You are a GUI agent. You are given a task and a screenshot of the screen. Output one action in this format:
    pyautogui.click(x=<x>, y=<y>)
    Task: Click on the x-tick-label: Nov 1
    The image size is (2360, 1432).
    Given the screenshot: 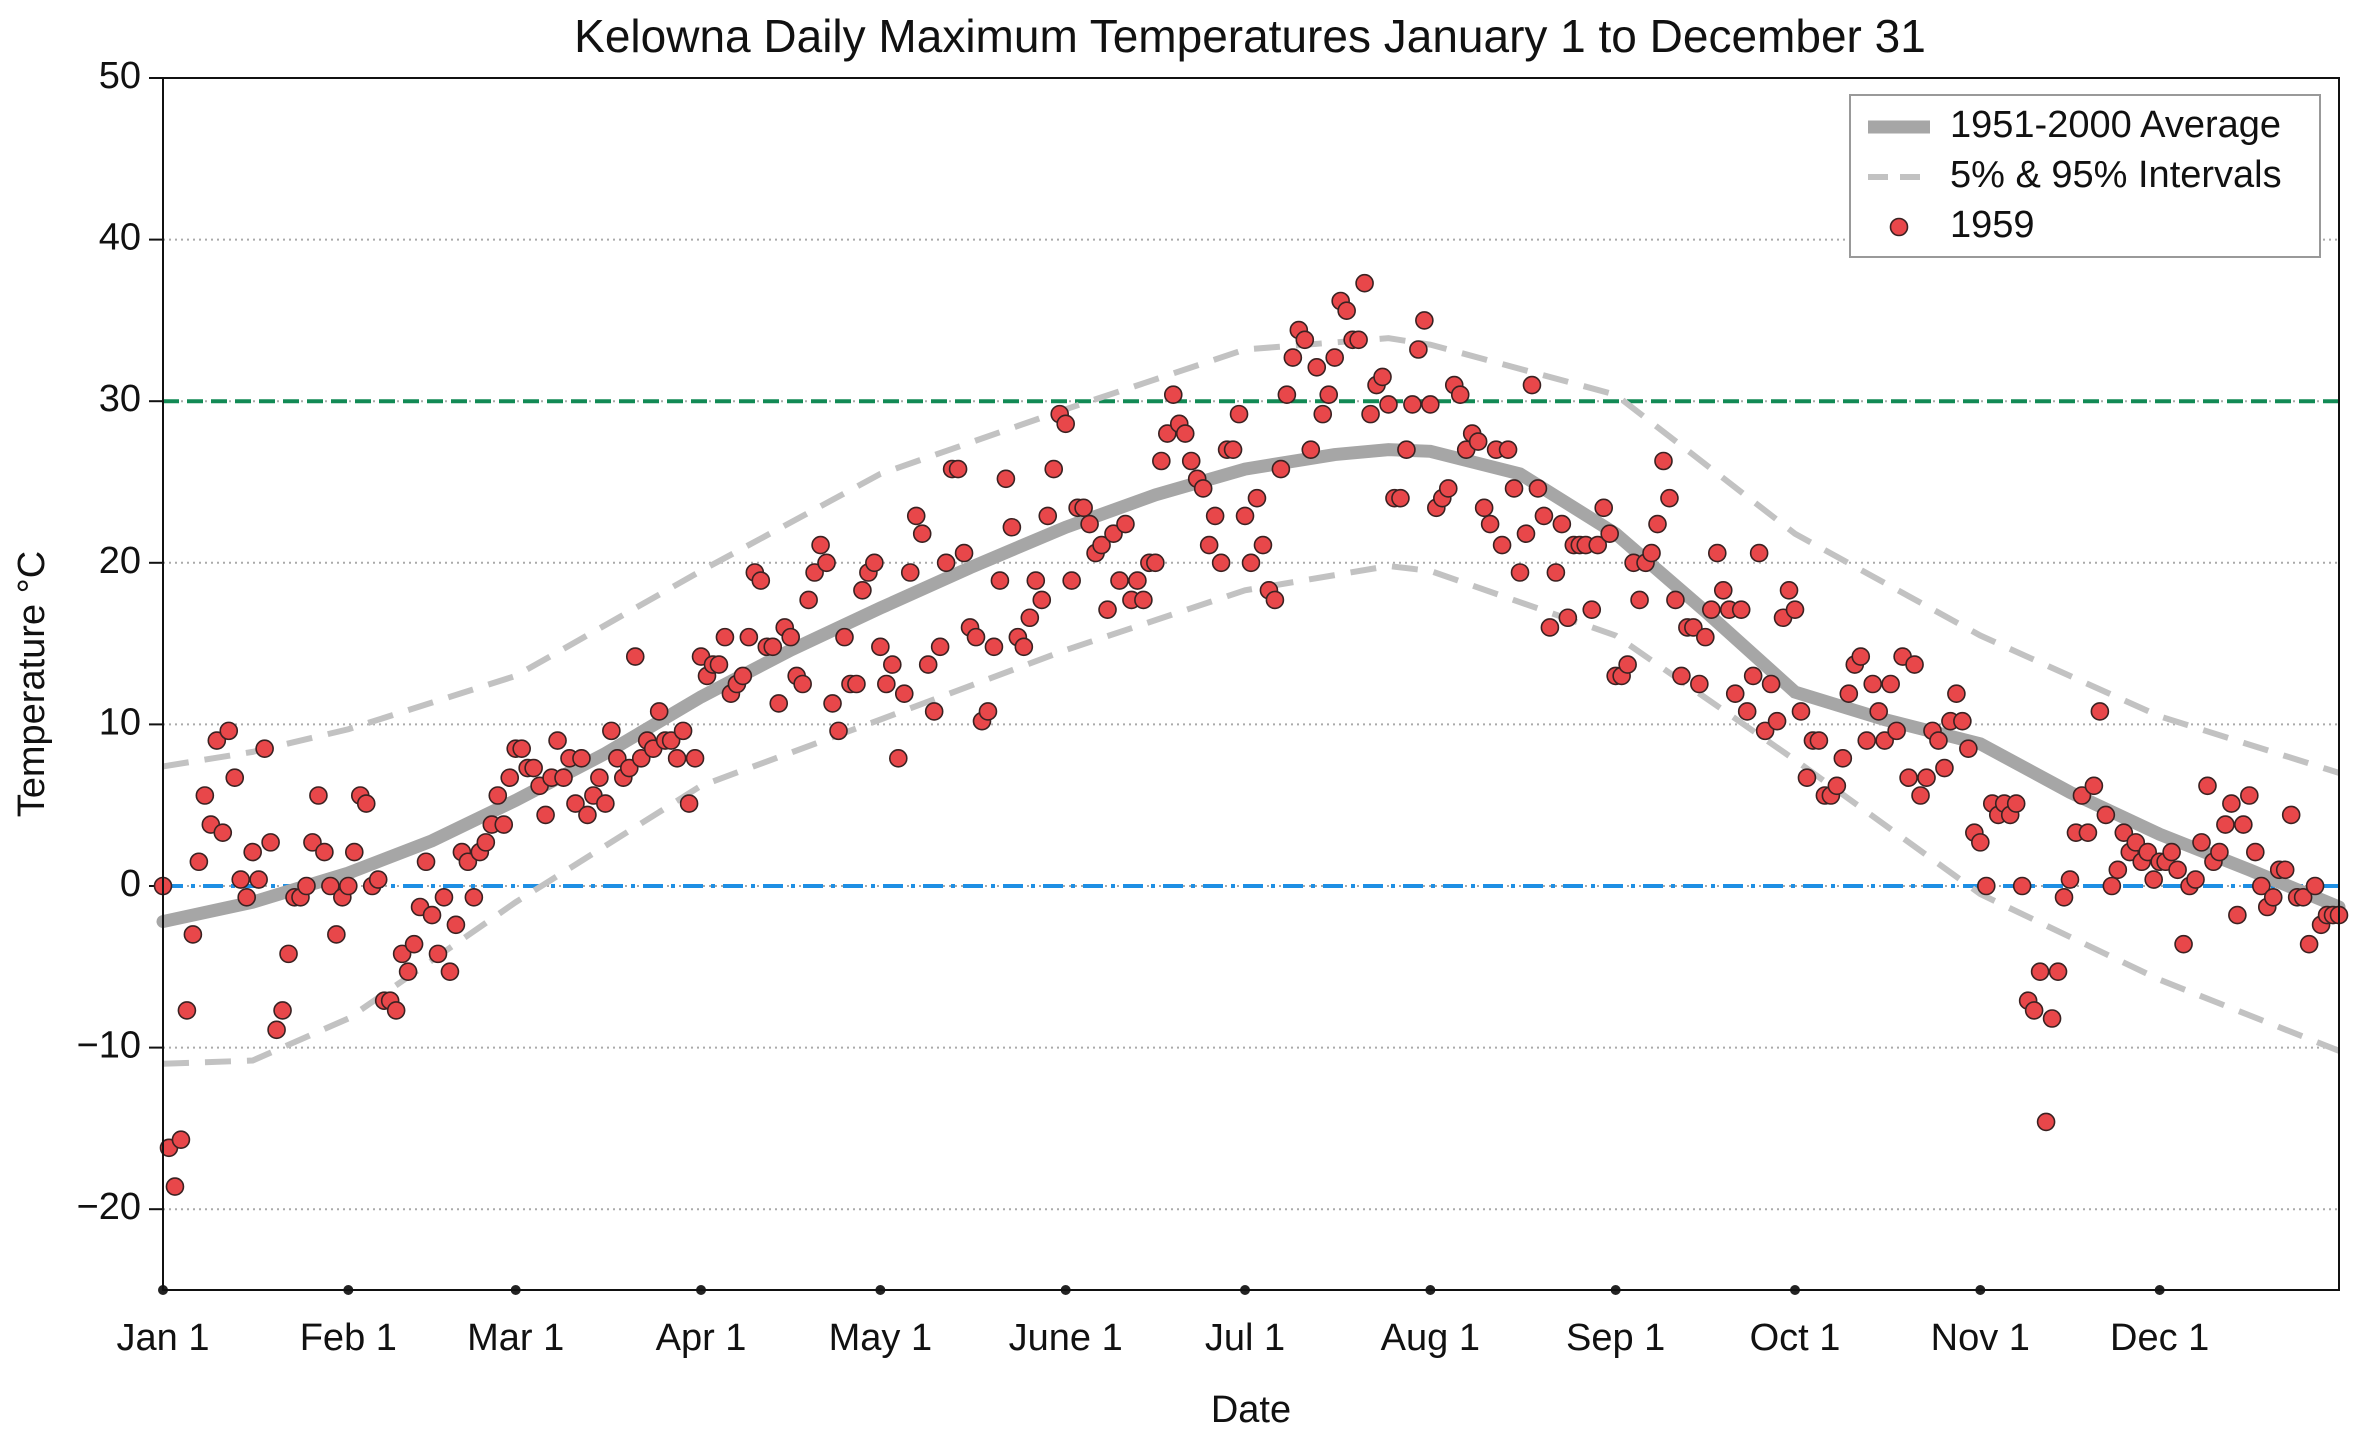 What is the action you would take?
    pyautogui.click(x=1980, y=1338)
    